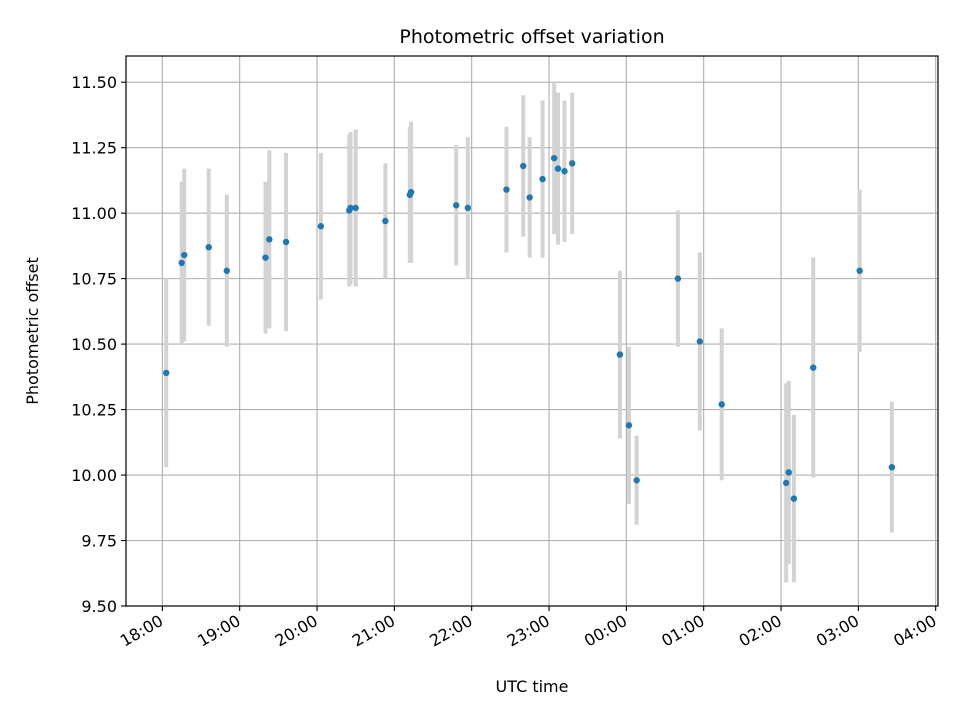 The image size is (960, 720). What do you see at coordinates (532, 686) in the screenshot?
I see `x-axis-label: UTC time` at bounding box center [532, 686].